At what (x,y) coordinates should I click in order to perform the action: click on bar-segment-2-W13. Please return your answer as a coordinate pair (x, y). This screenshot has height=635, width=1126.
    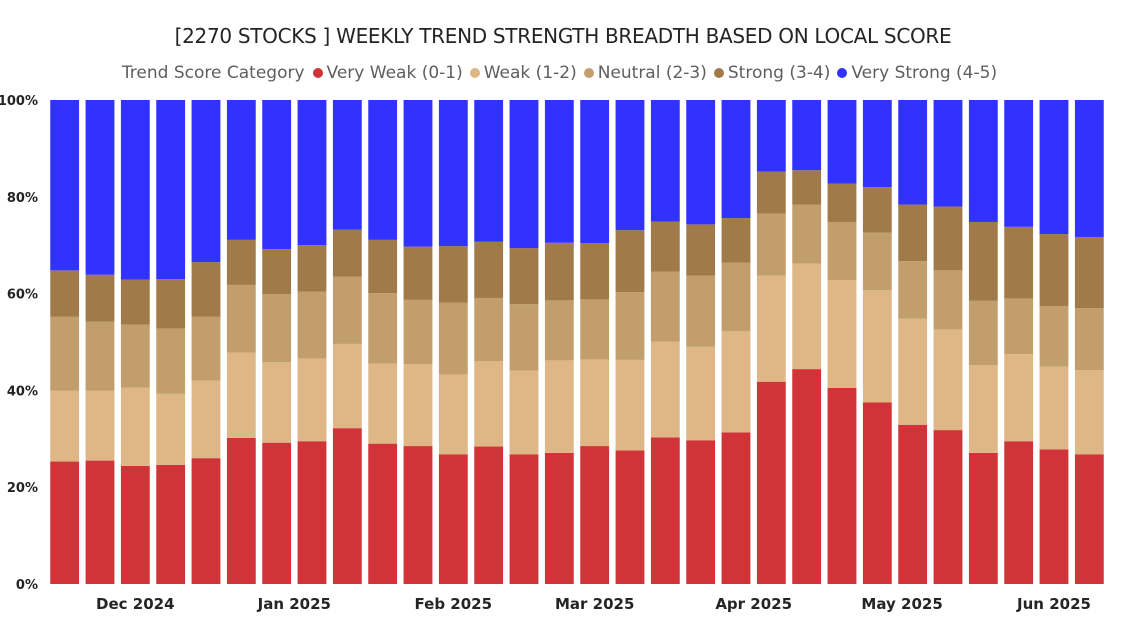
    Looking at the image, I should click on (489, 404).